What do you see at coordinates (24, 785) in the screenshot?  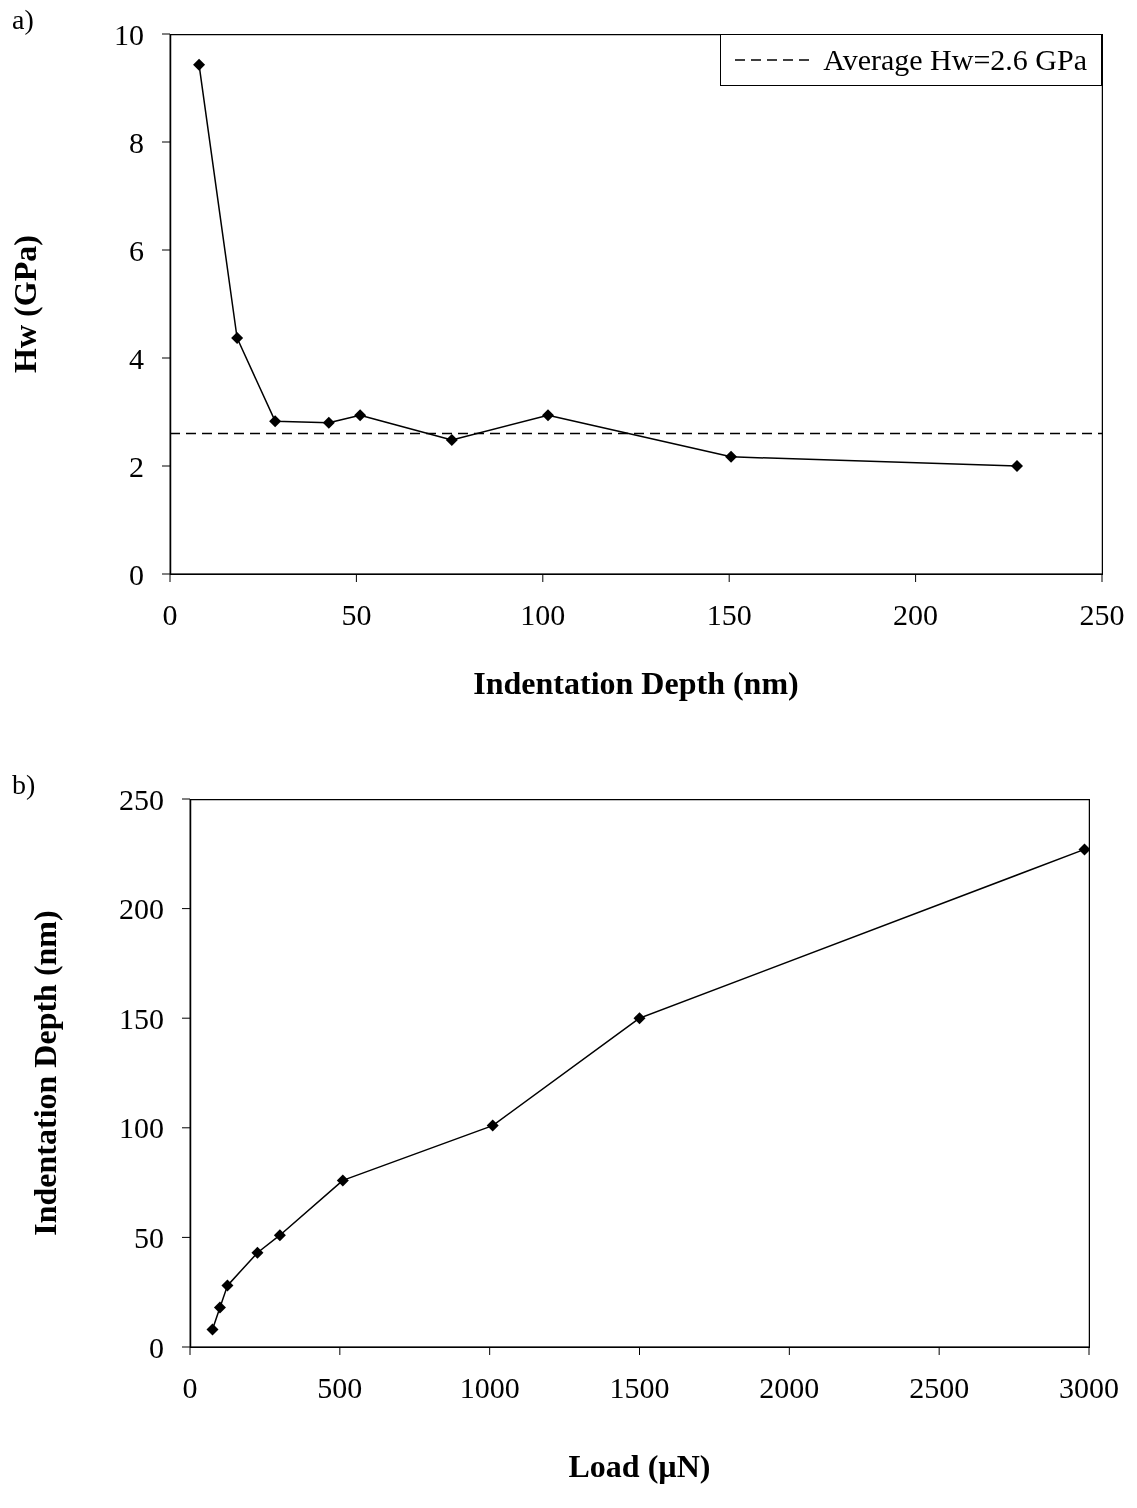 I see `text: b)` at bounding box center [24, 785].